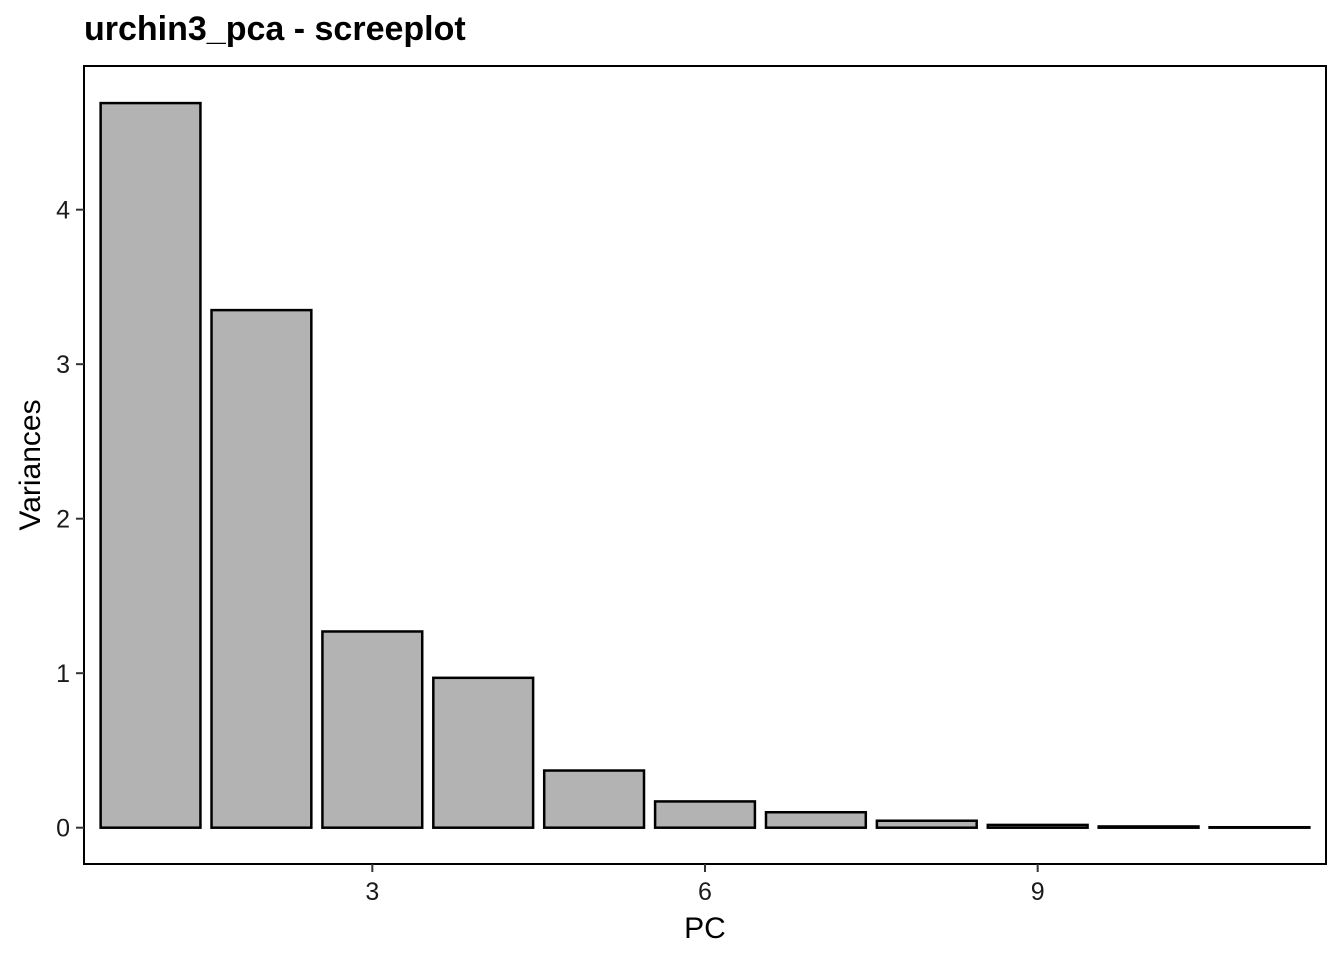 The width and height of the screenshot is (1344, 960). What do you see at coordinates (30, 464) in the screenshot?
I see `y-axis-title: Variances` at bounding box center [30, 464].